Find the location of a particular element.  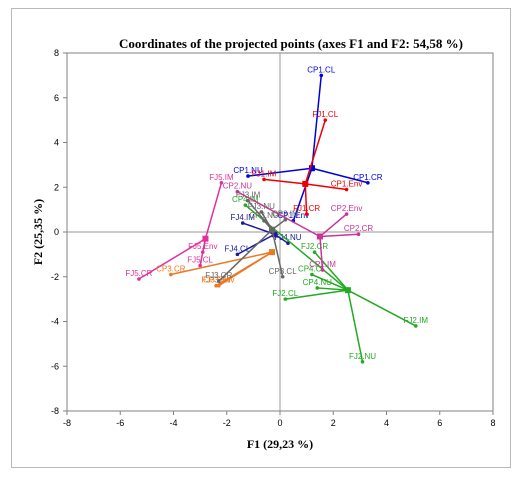

point-label: CP4.NU is located at coordinates (318, 282).